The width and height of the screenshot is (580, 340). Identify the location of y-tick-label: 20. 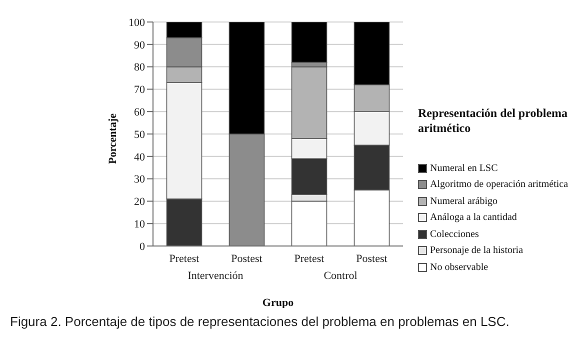
(140, 202).